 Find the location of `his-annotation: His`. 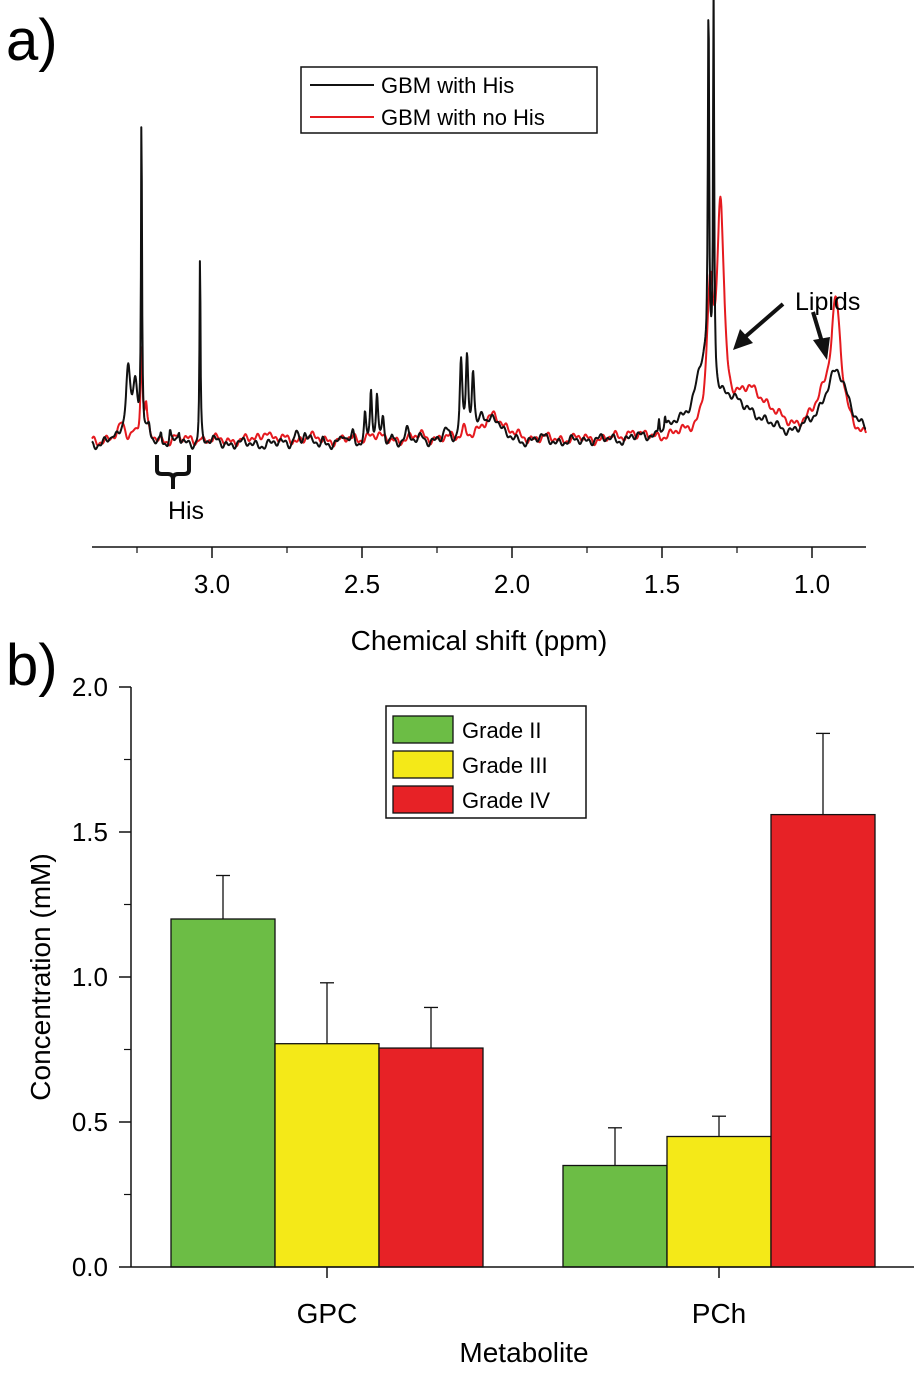

his-annotation: His is located at coordinates (186, 511).